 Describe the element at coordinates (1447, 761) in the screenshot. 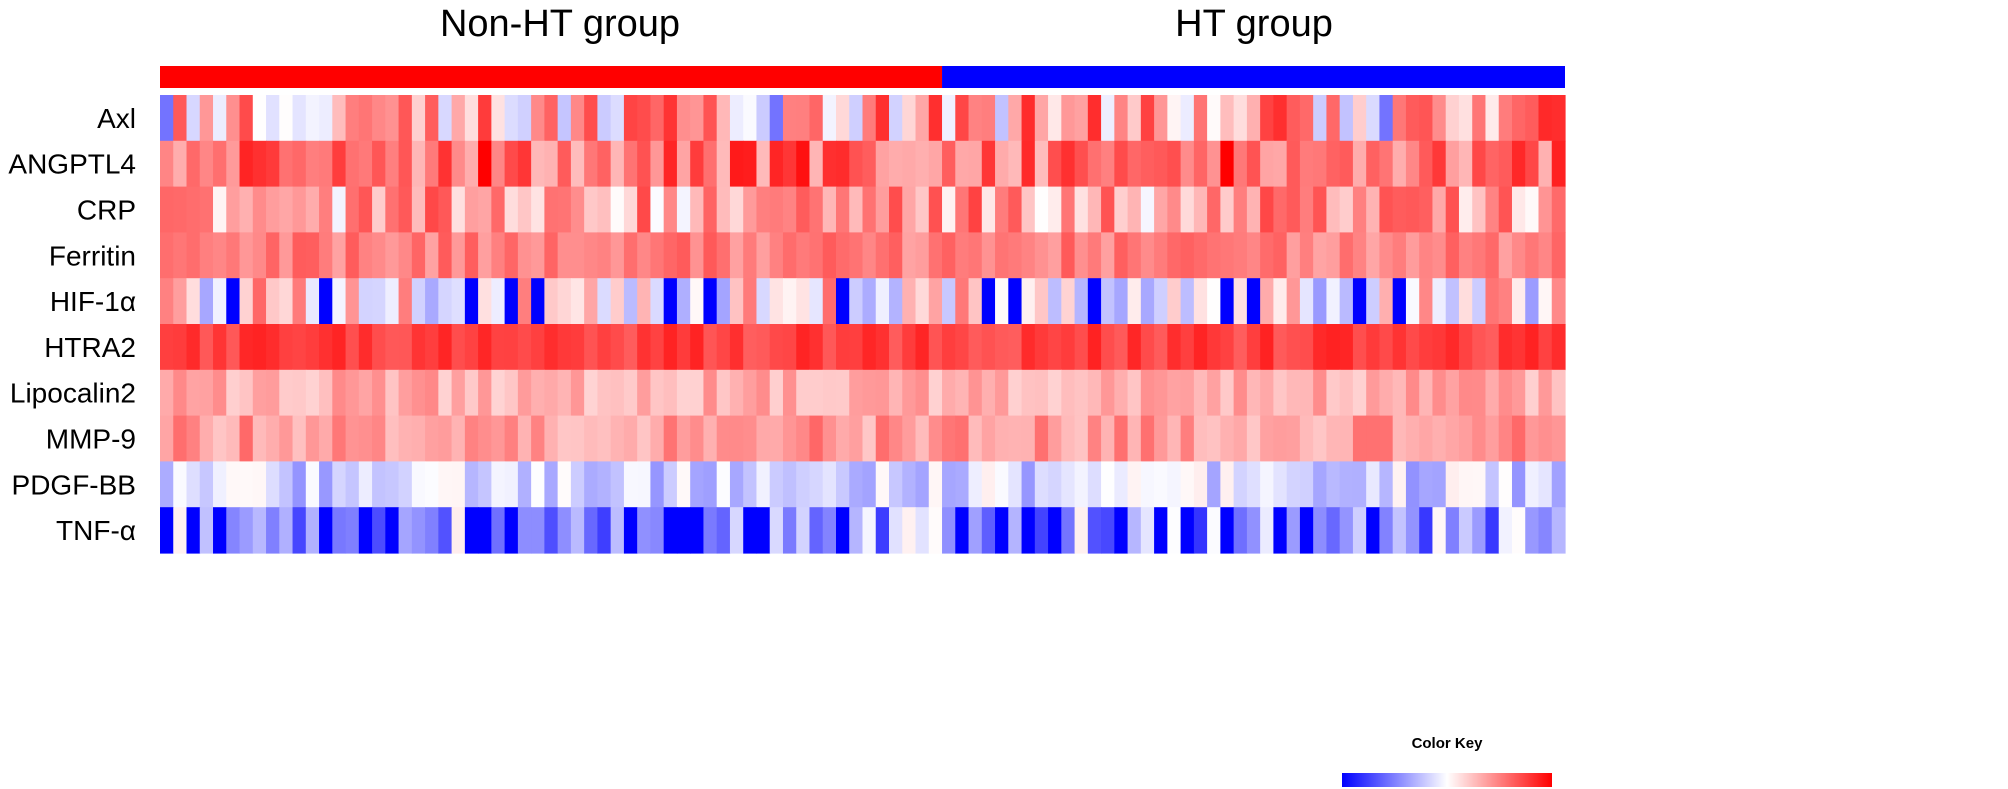

I see `color-key: Color Key` at that location.